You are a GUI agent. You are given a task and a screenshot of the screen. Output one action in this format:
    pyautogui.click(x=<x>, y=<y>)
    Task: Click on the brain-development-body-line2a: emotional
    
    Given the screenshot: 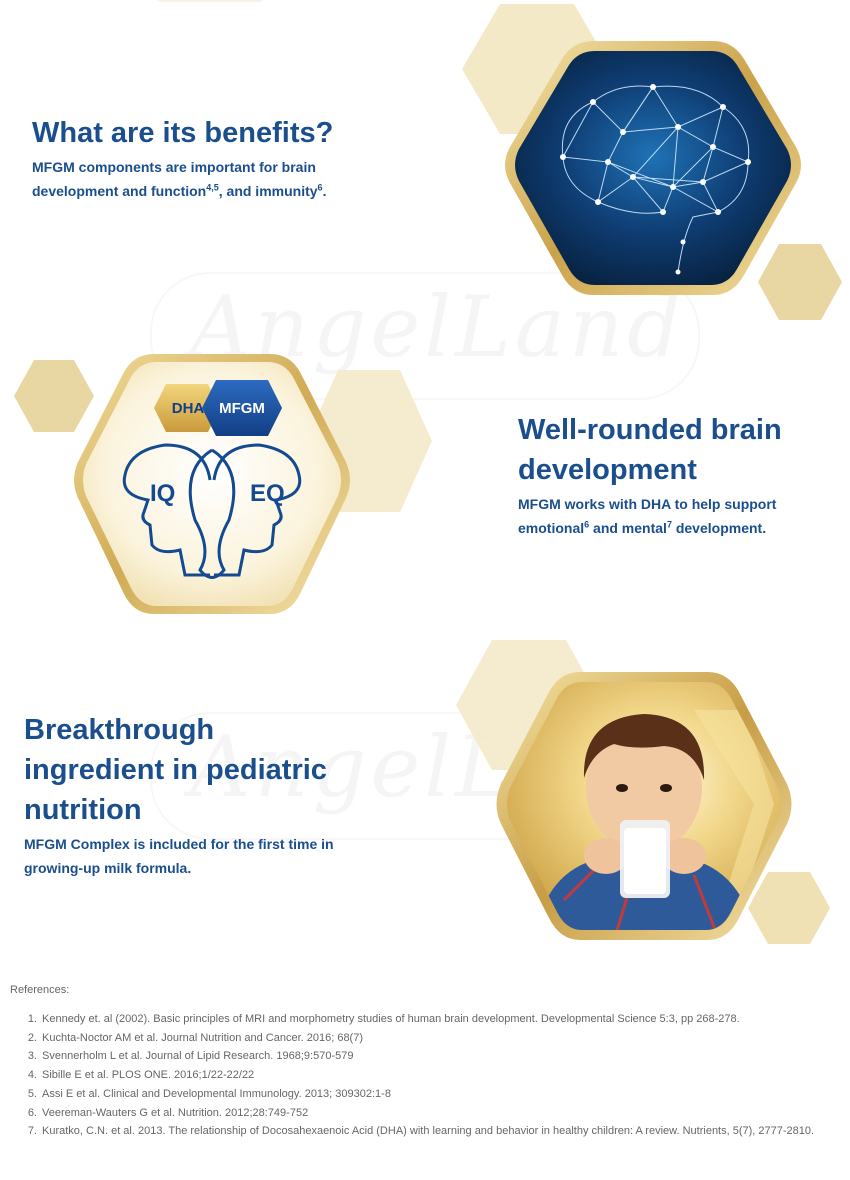 What is the action you would take?
    pyautogui.click(x=551, y=528)
    